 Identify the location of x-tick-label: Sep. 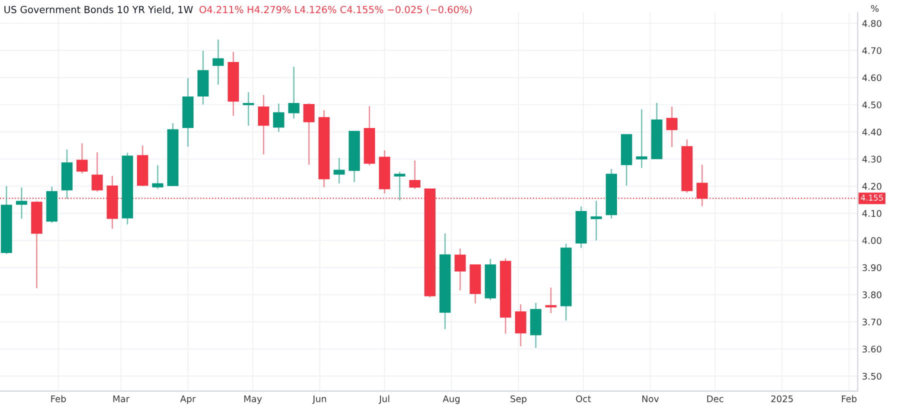
(518, 399).